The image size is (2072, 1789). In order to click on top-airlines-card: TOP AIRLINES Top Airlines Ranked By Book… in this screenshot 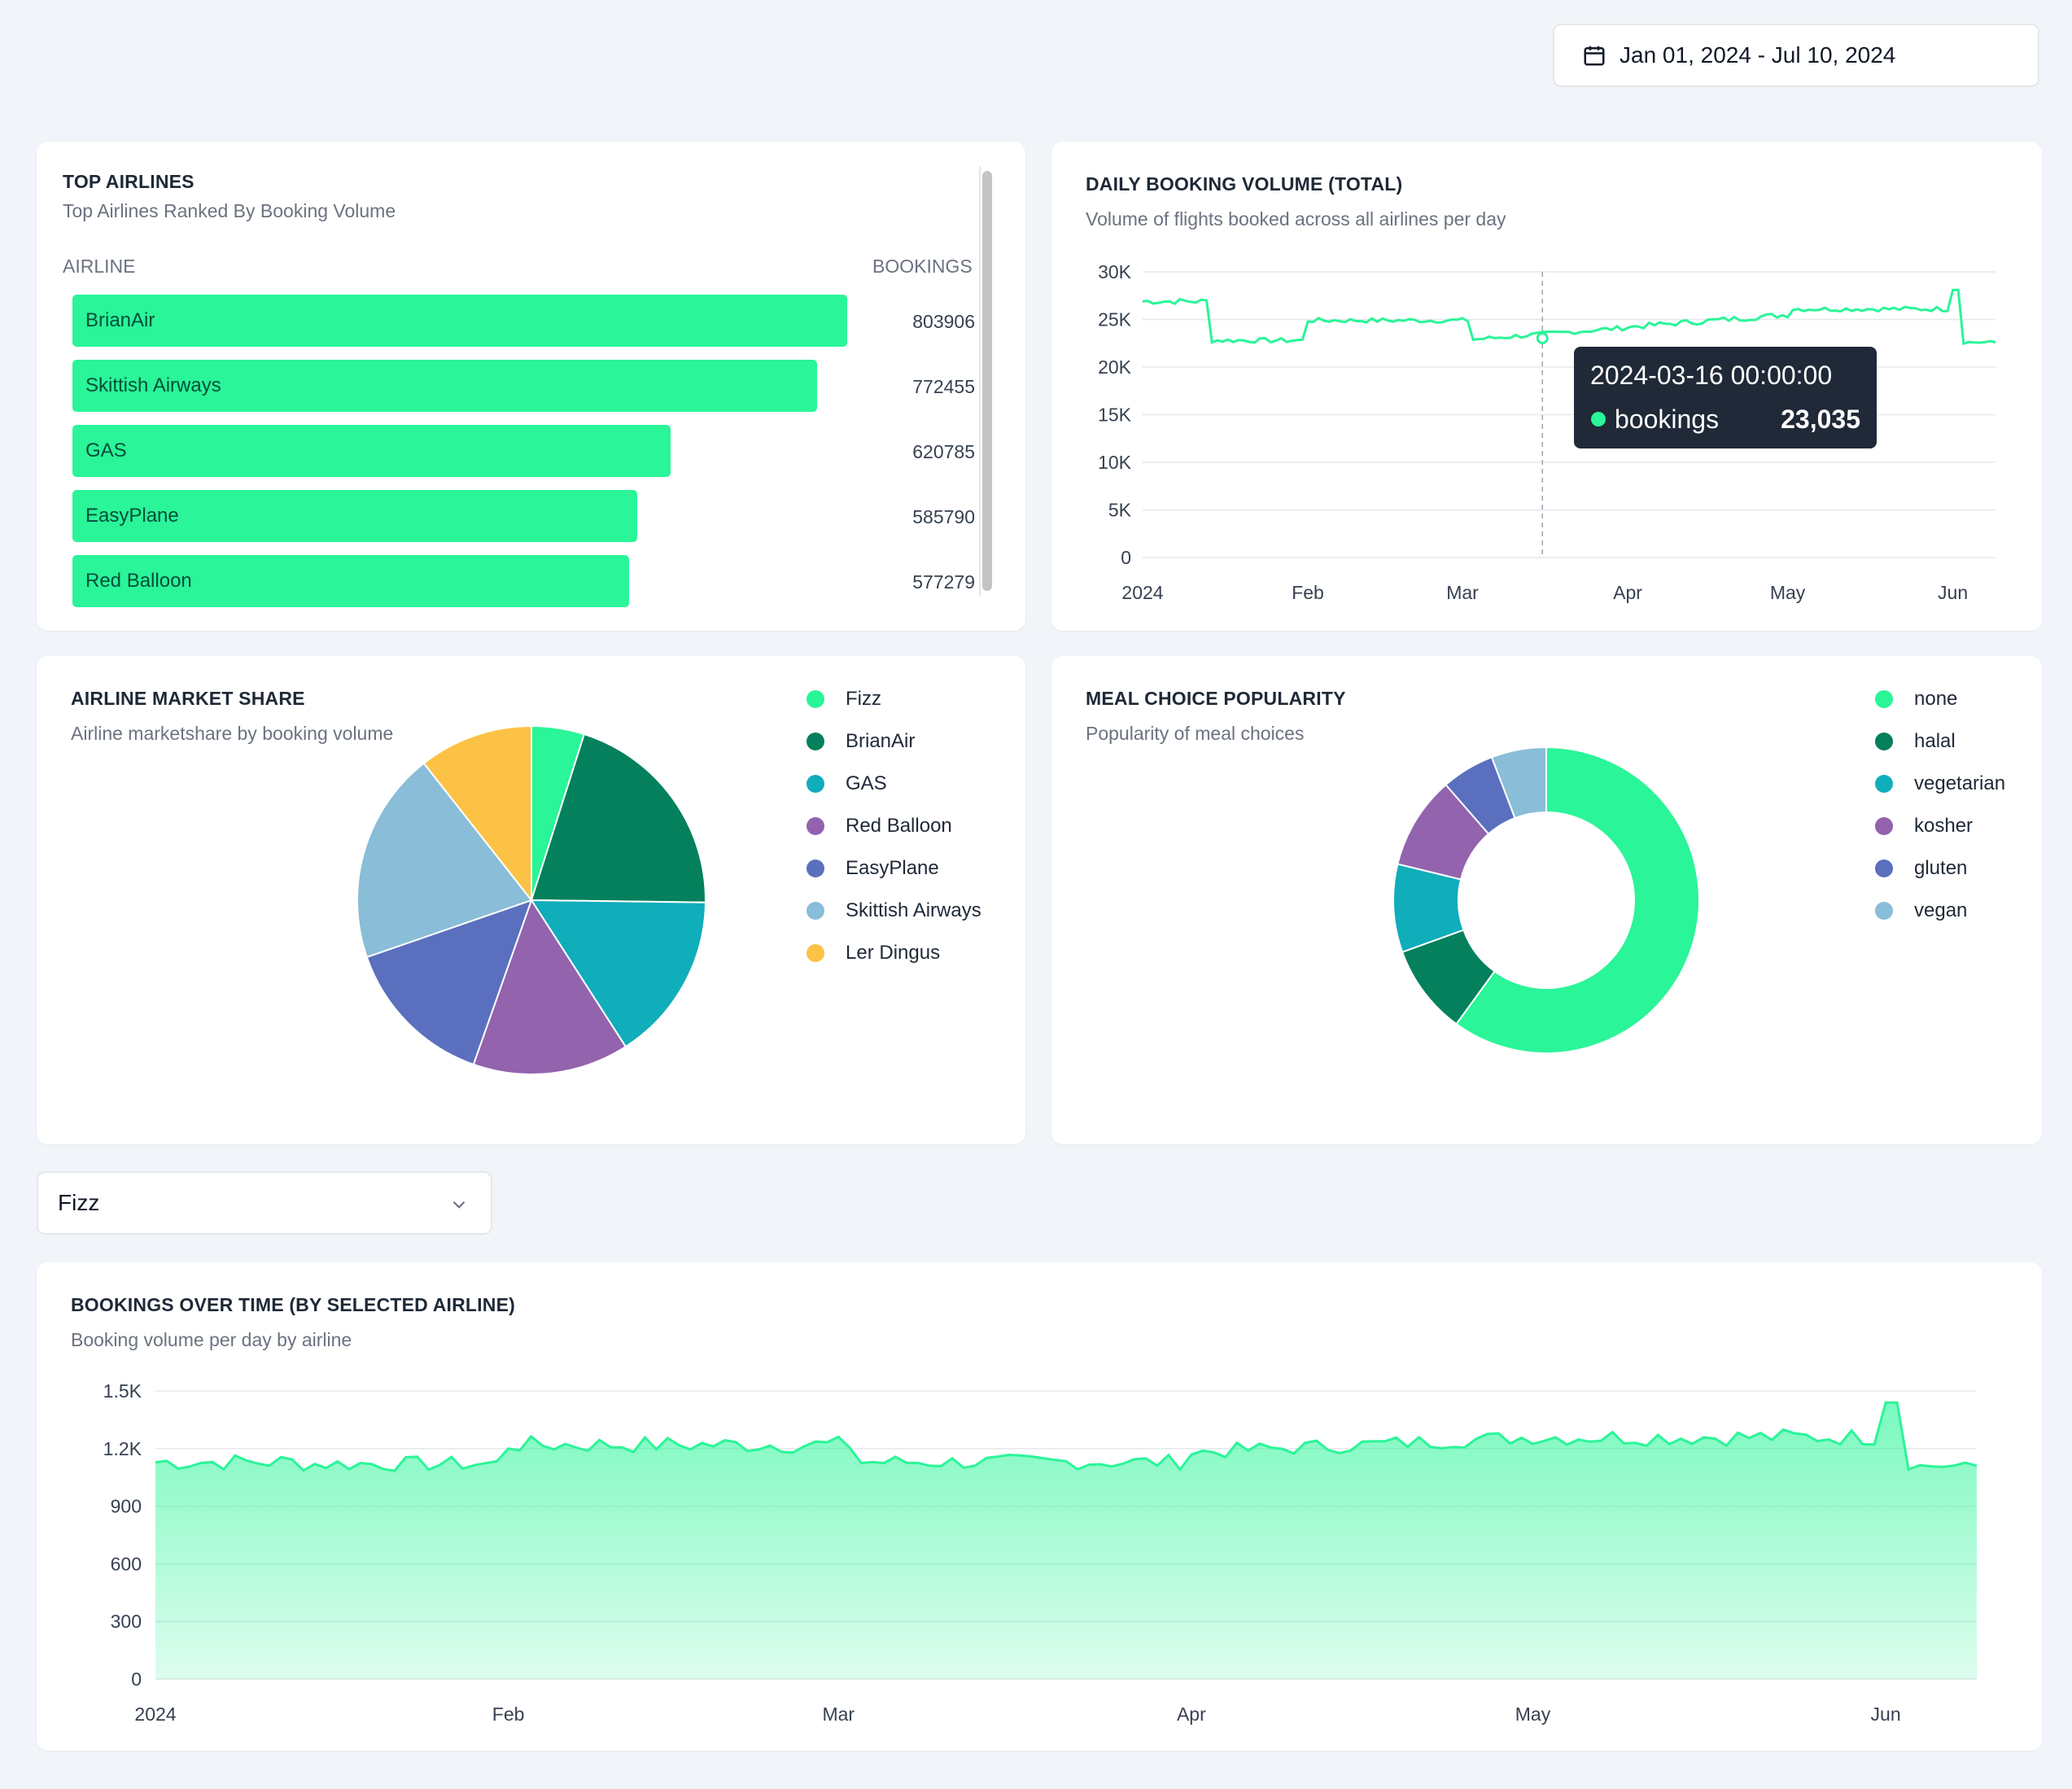, I will do `click(531, 386)`.